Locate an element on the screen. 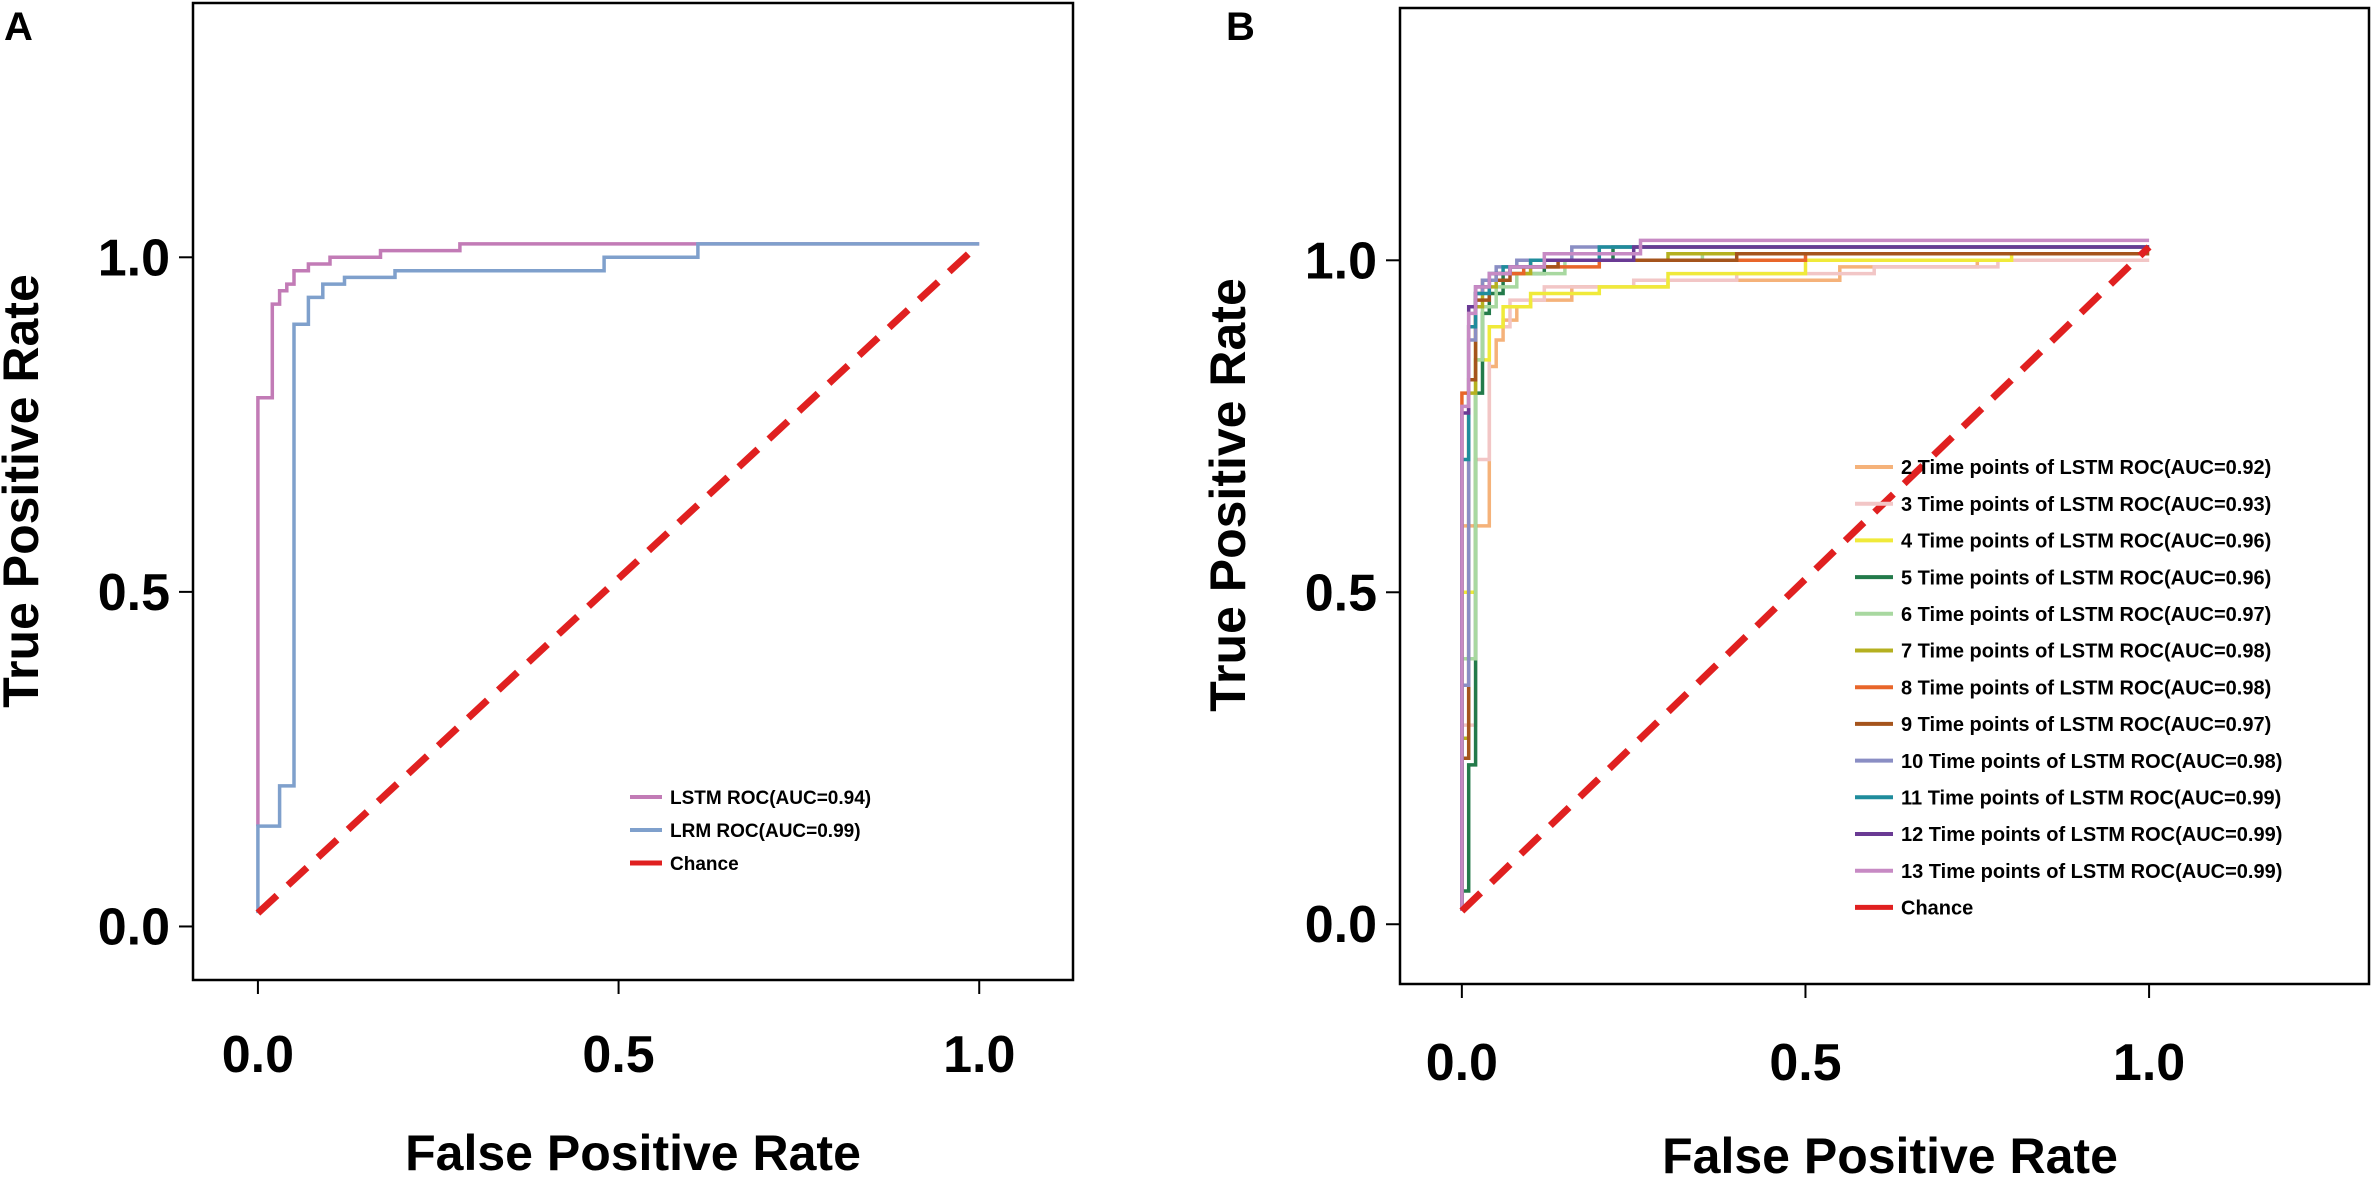 This screenshot has width=2377, height=1178. legend-label: 2 Time points of LSTM ROC(AUC=0.92) is located at coordinates (2086, 468).